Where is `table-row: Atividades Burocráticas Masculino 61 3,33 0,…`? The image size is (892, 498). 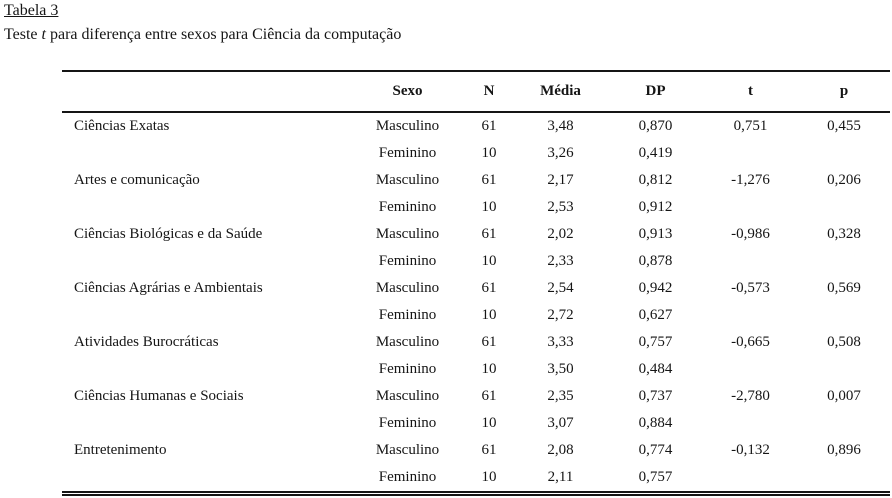
table-row: Atividades Burocráticas Masculino 61 3,33 0,… is located at coordinates (476, 342).